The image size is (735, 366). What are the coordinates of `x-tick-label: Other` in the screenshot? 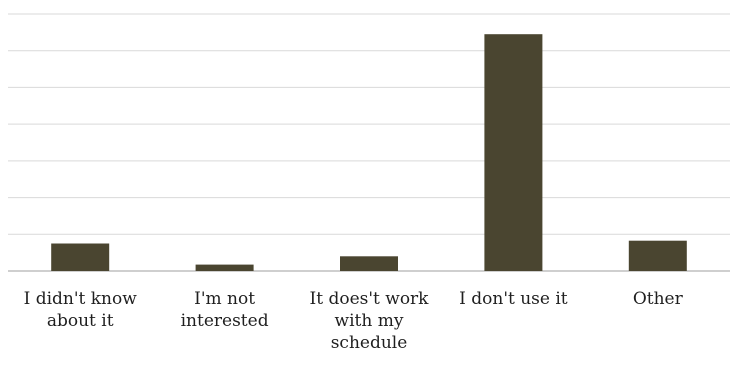 It's located at (658, 299).